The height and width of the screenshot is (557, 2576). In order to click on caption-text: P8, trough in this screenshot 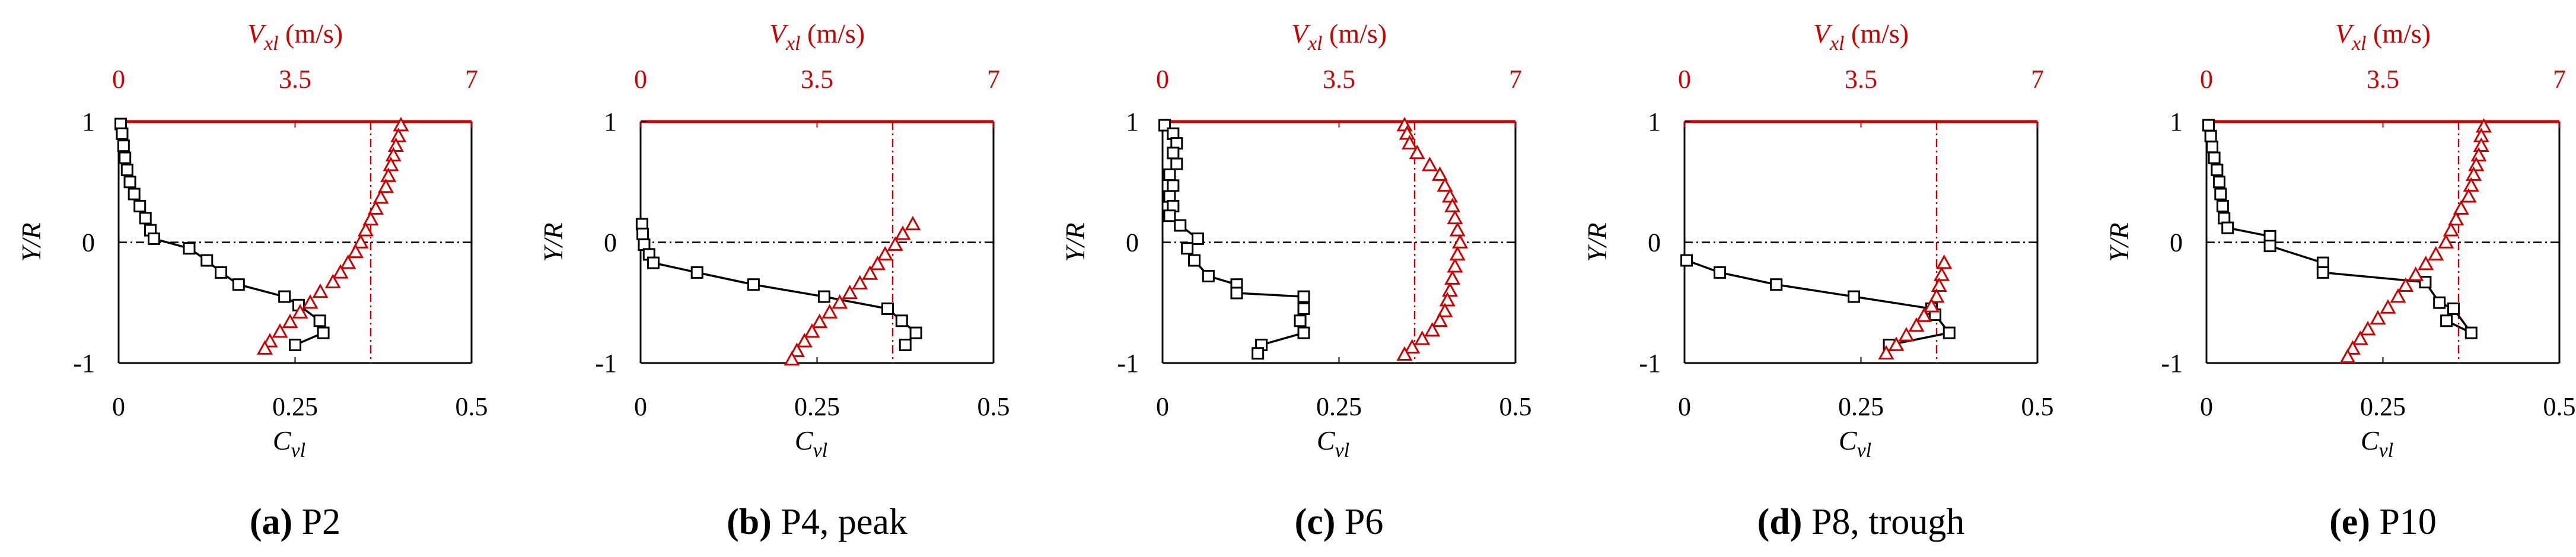, I will do `click(1883, 522)`.